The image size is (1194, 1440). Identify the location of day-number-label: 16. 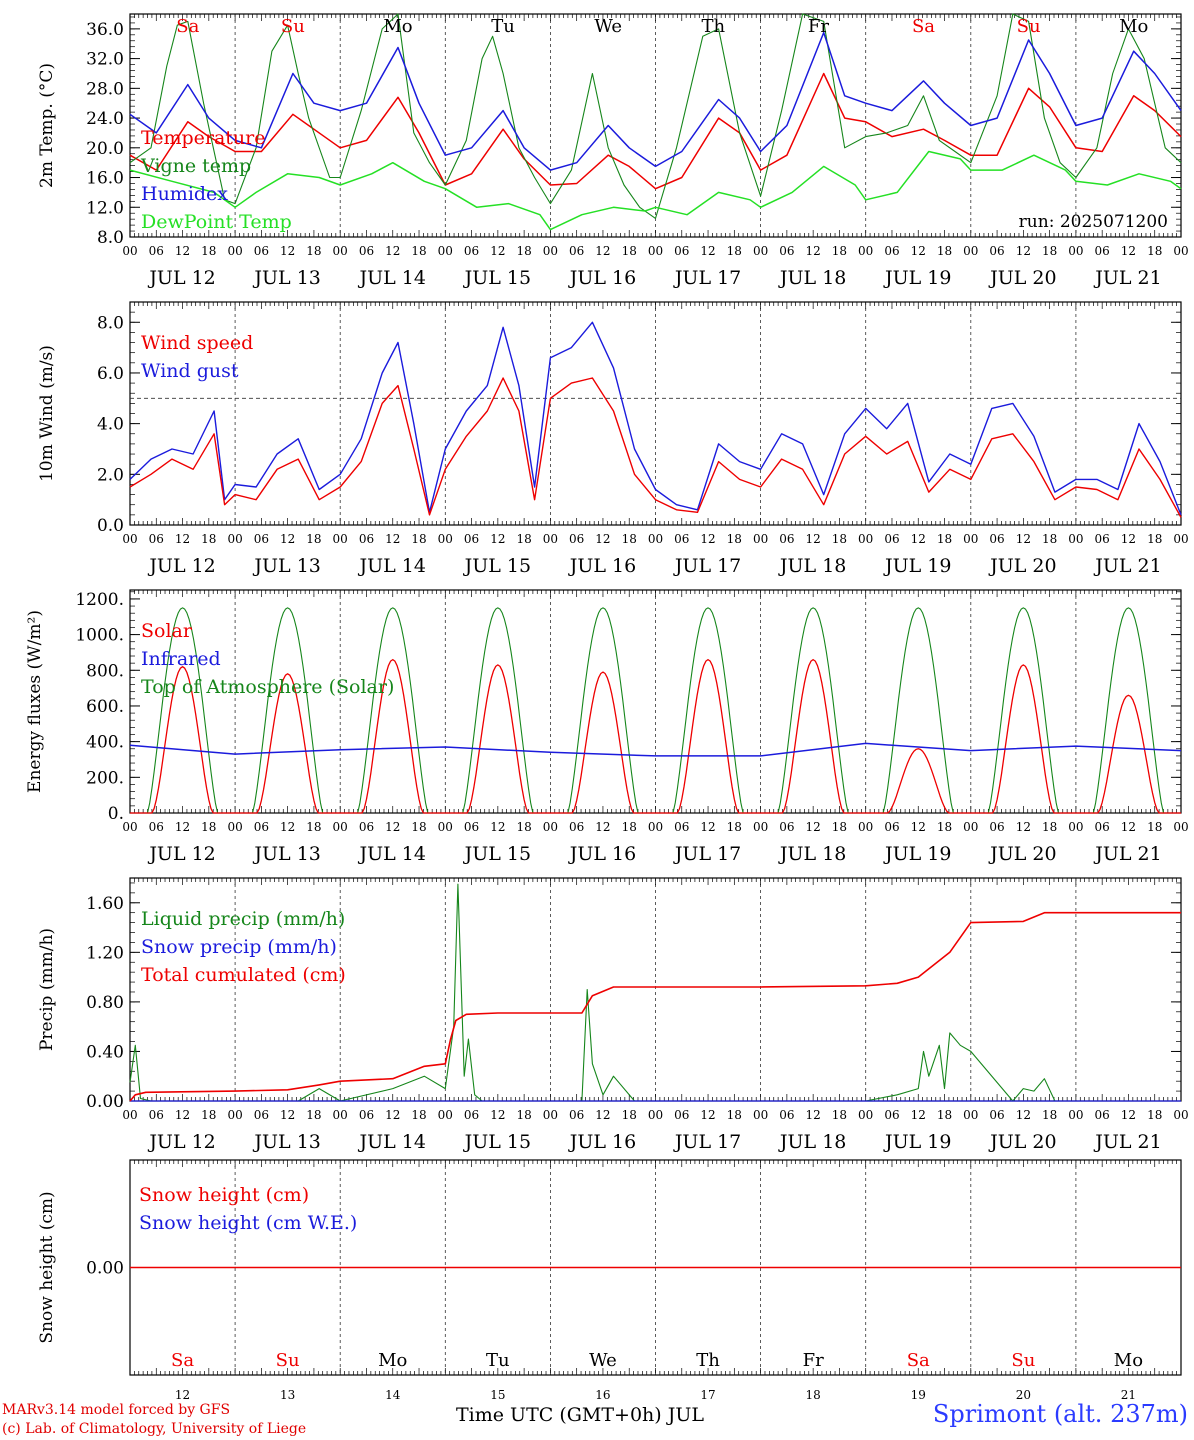
(602, 1395).